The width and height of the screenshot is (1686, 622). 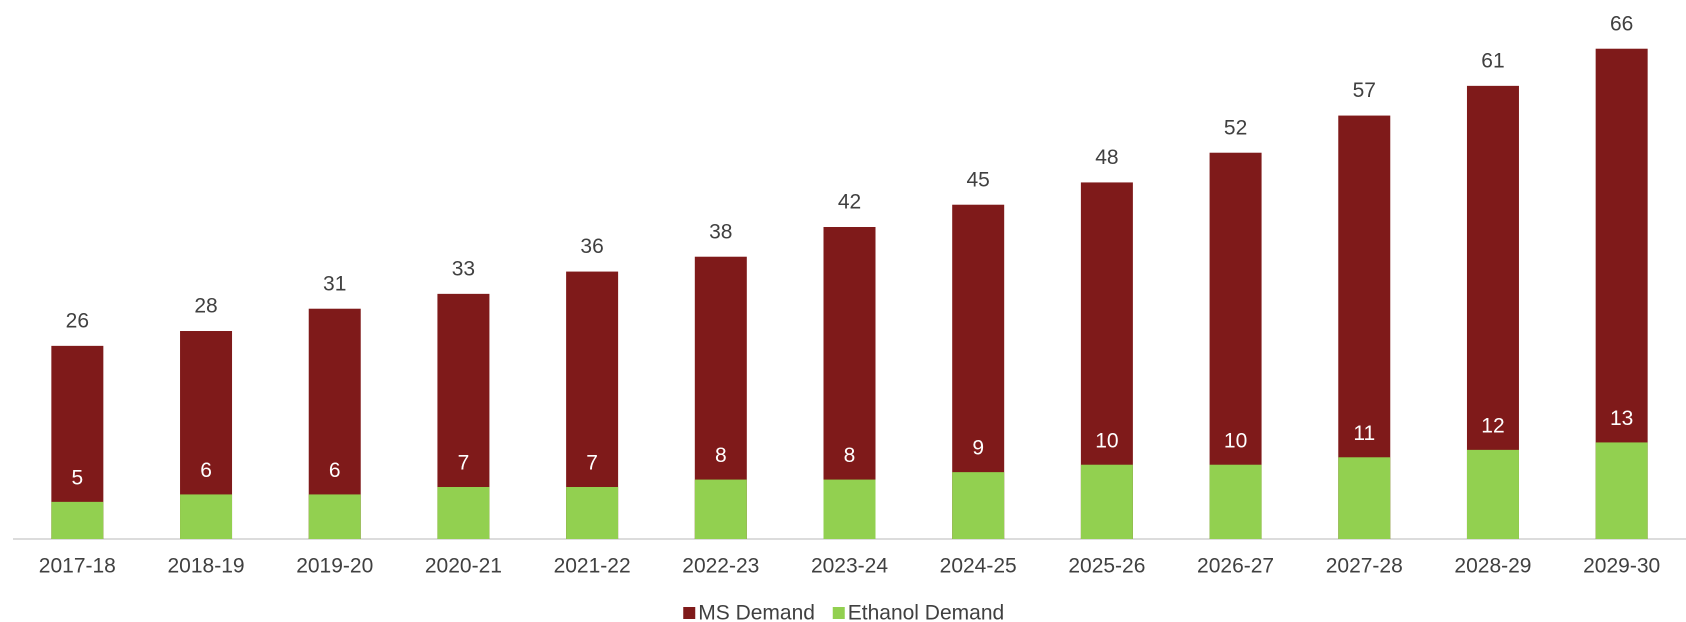 What do you see at coordinates (1235, 127) in the screenshot?
I see `value-label: 52` at bounding box center [1235, 127].